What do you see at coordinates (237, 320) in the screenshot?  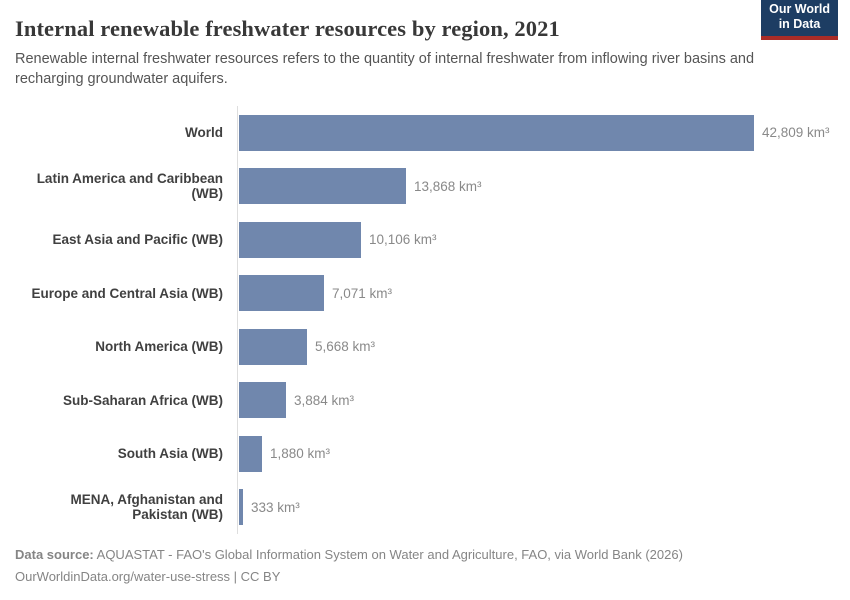 I see `y-axis-line` at bounding box center [237, 320].